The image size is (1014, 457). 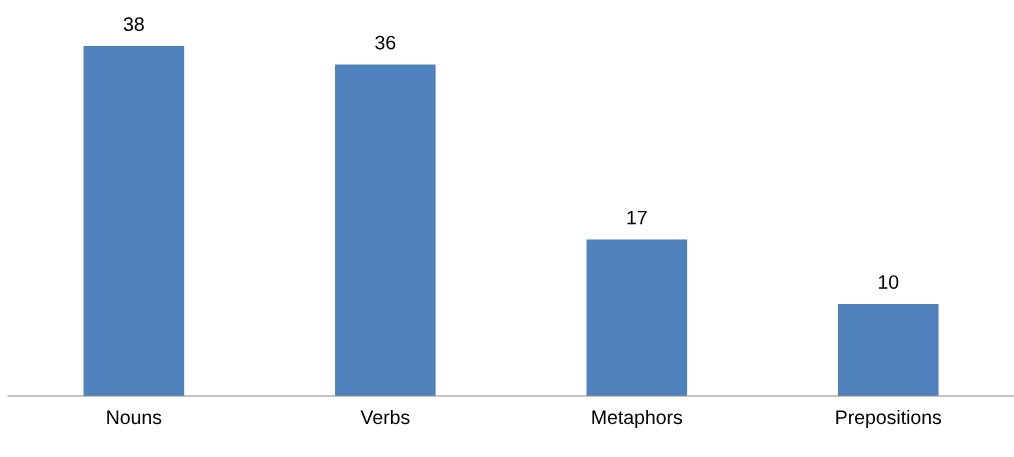 What do you see at coordinates (134, 417) in the screenshot?
I see `x-tick-label: Nouns` at bounding box center [134, 417].